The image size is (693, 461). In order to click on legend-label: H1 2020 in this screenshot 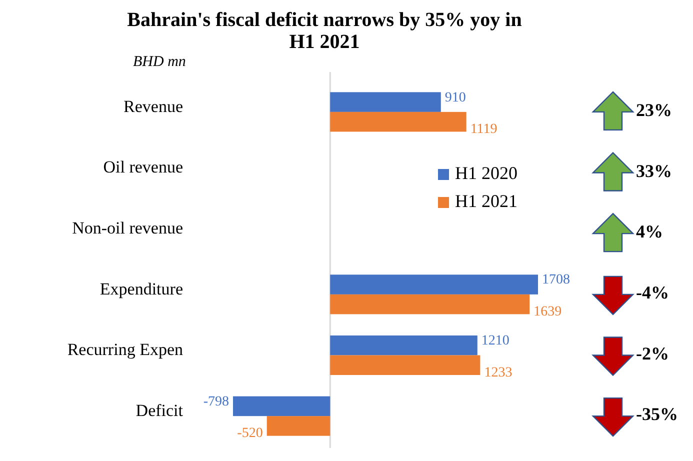, I will do `click(486, 173)`.